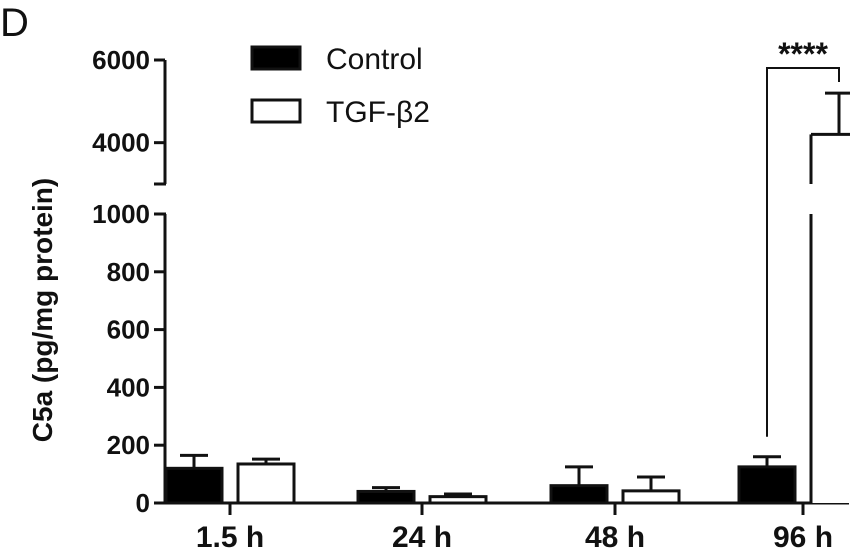 The height and width of the screenshot is (555, 850). What do you see at coordinates (128, 387) in the screenshot?
I see `y-tick-label: 400` at bounding box center [128, 387].